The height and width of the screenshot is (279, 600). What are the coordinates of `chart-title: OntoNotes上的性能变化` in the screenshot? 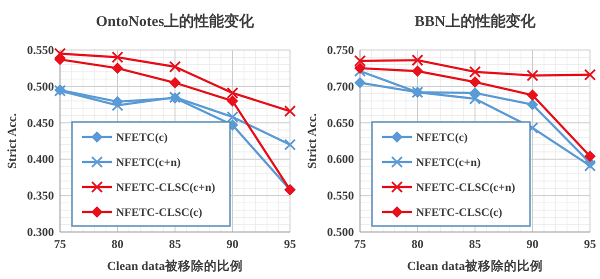 It's located at (176, 21).